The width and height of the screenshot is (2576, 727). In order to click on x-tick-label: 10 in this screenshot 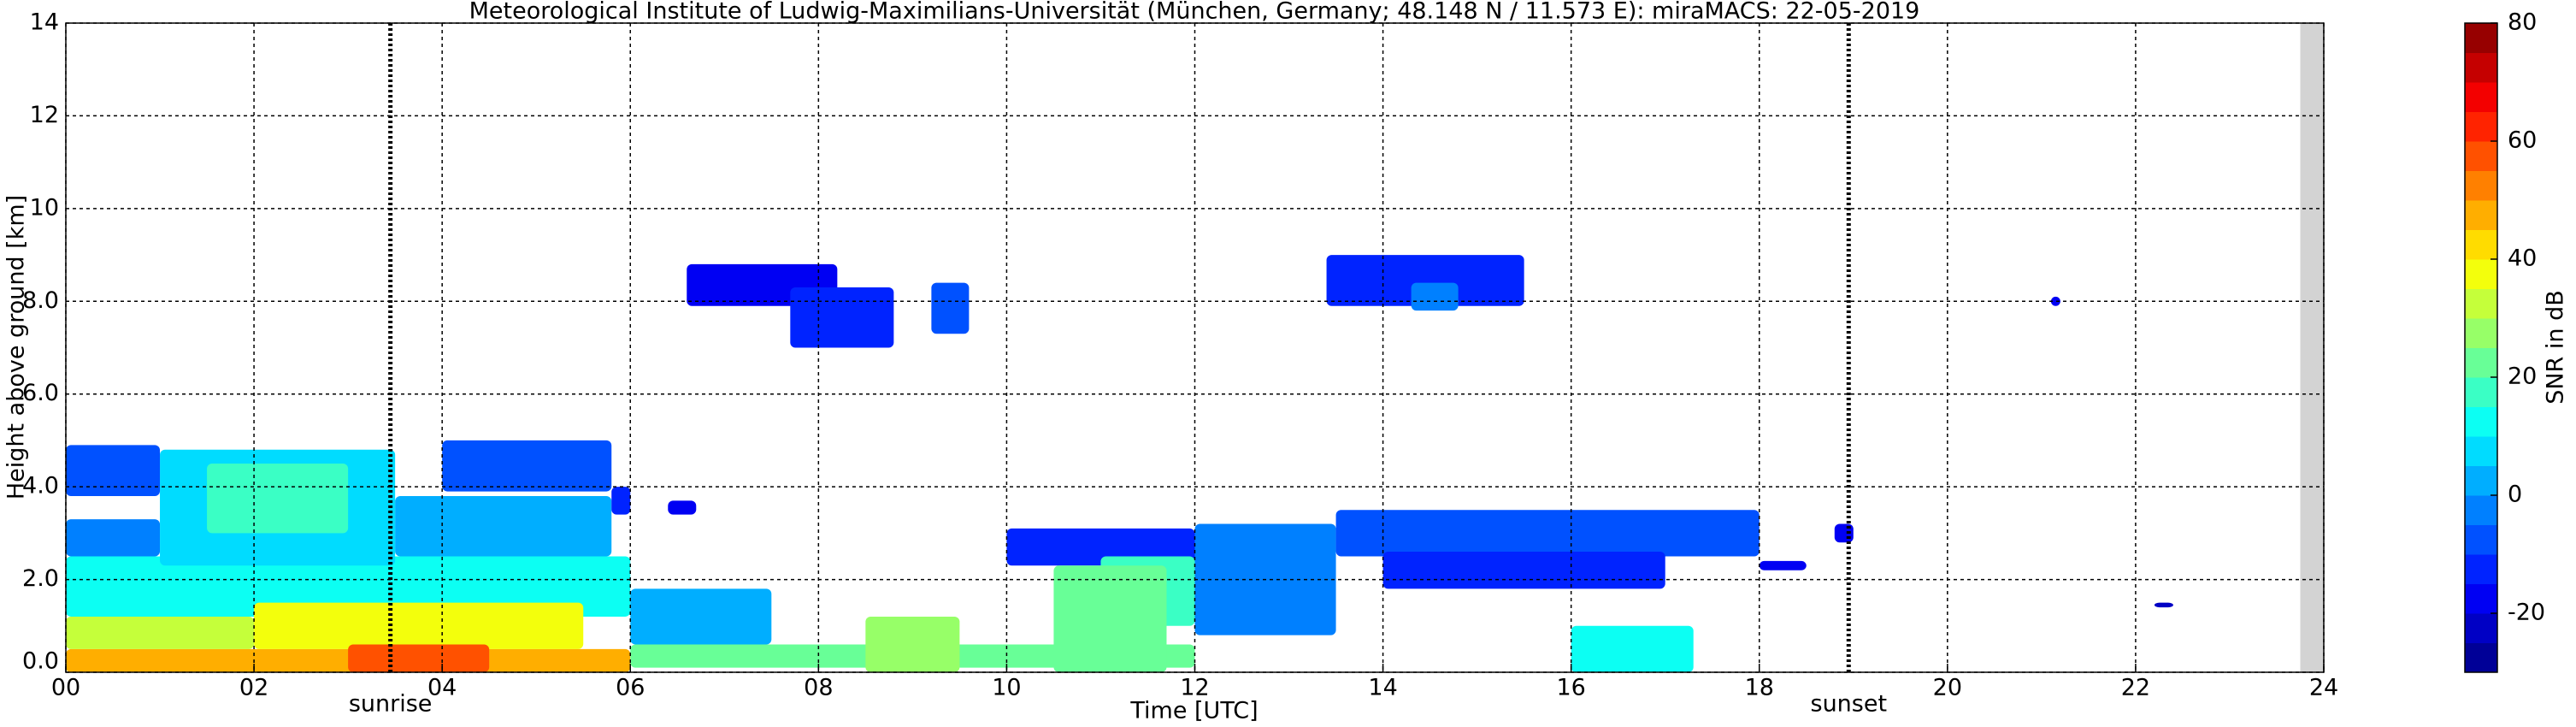, I will do `click(1006, 688)`.